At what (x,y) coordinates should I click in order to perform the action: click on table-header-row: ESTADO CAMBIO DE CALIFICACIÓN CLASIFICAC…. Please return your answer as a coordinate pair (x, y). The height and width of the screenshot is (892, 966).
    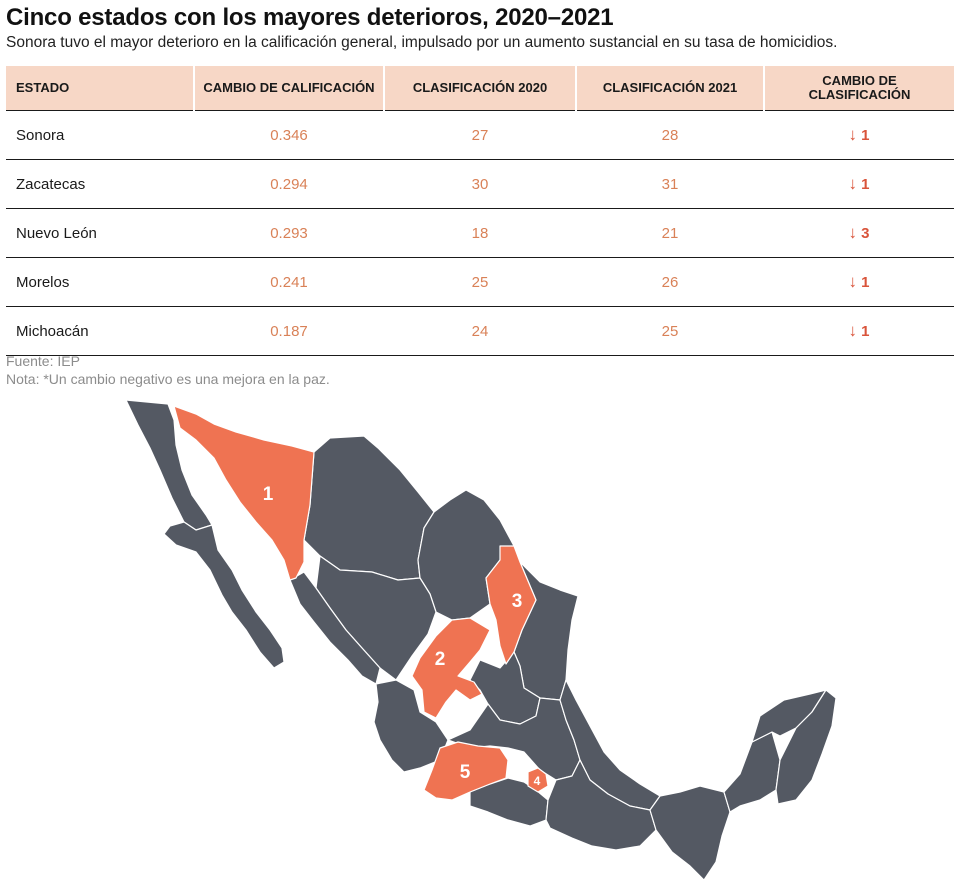
    Looking at the image, I should click on (480, 88).